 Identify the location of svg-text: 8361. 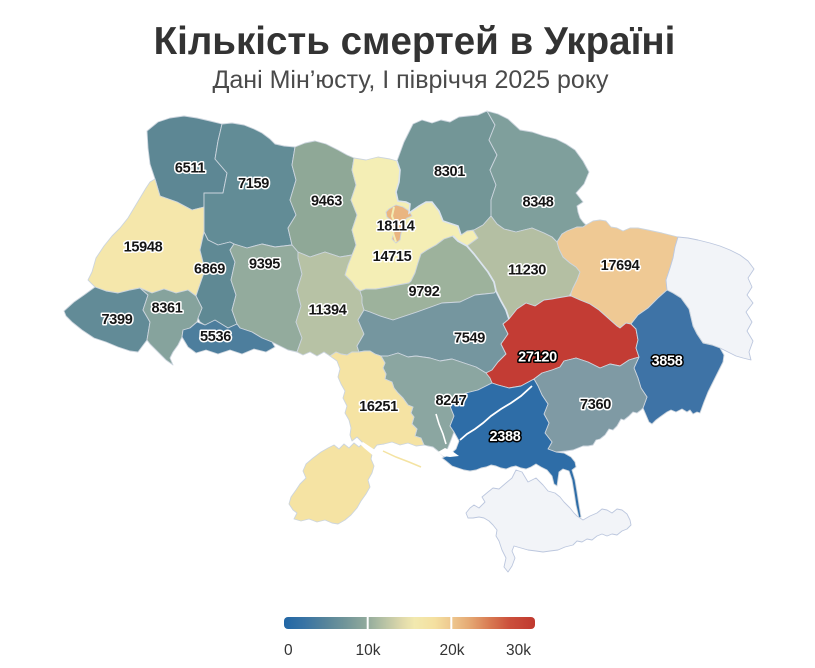
(166, 309).